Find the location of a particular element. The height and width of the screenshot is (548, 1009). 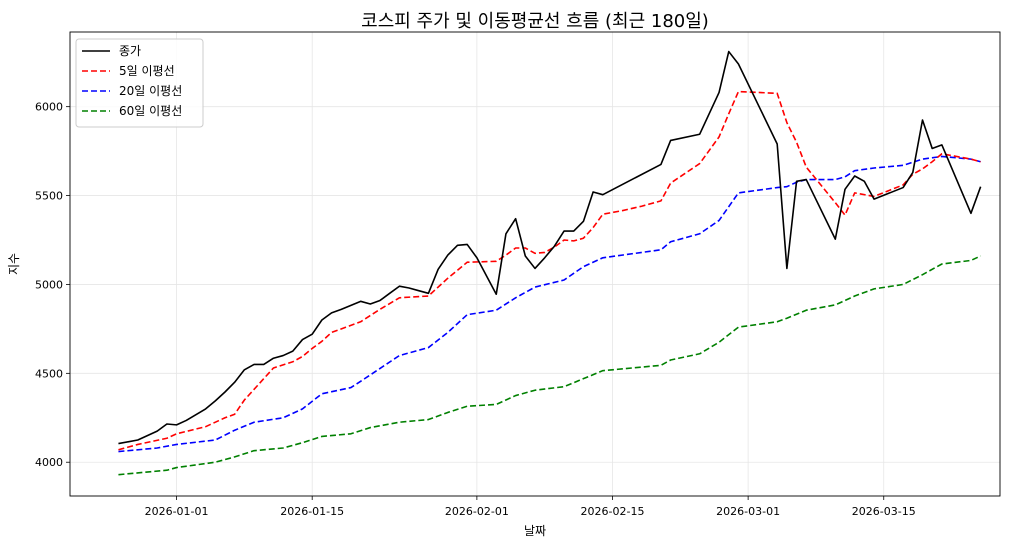

legend-label: 60일 이평선 is located at coordinates (150, 111).